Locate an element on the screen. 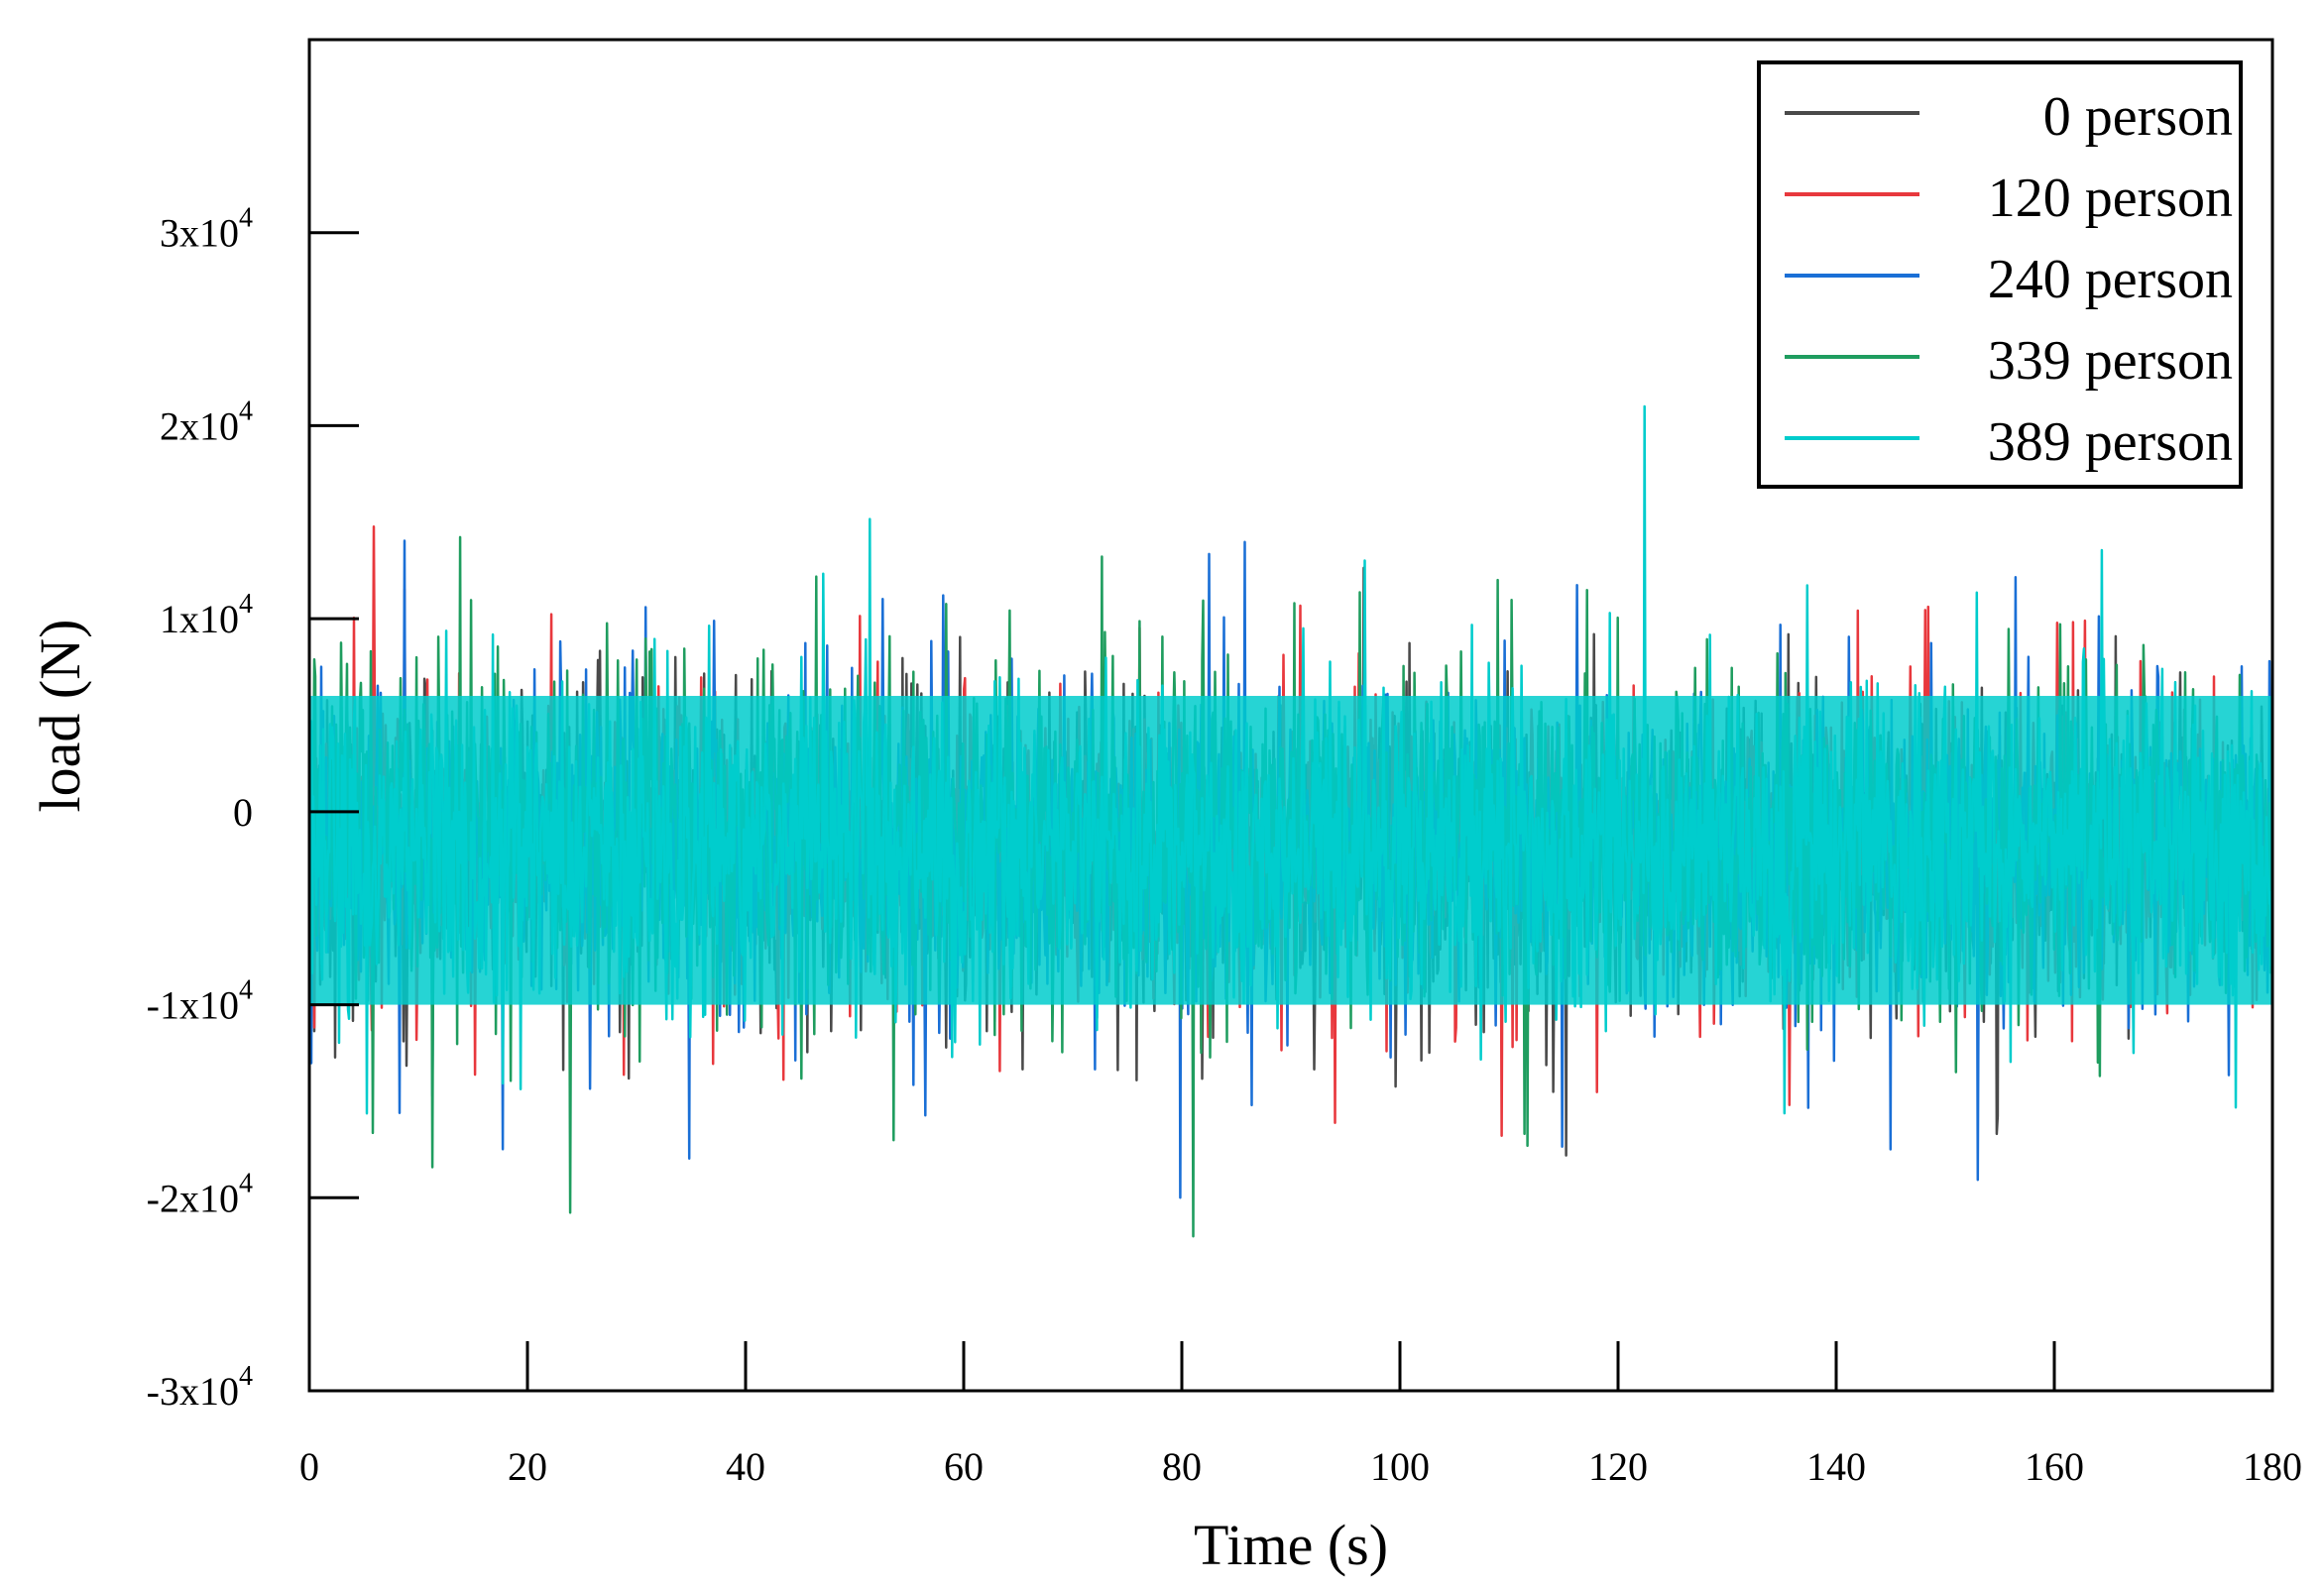 The width and height of the screenshot is (2324, 1591). x-axis: 0 20 40 60 80 100 120 140 160 180 is located at coordinates (1300, 1415).